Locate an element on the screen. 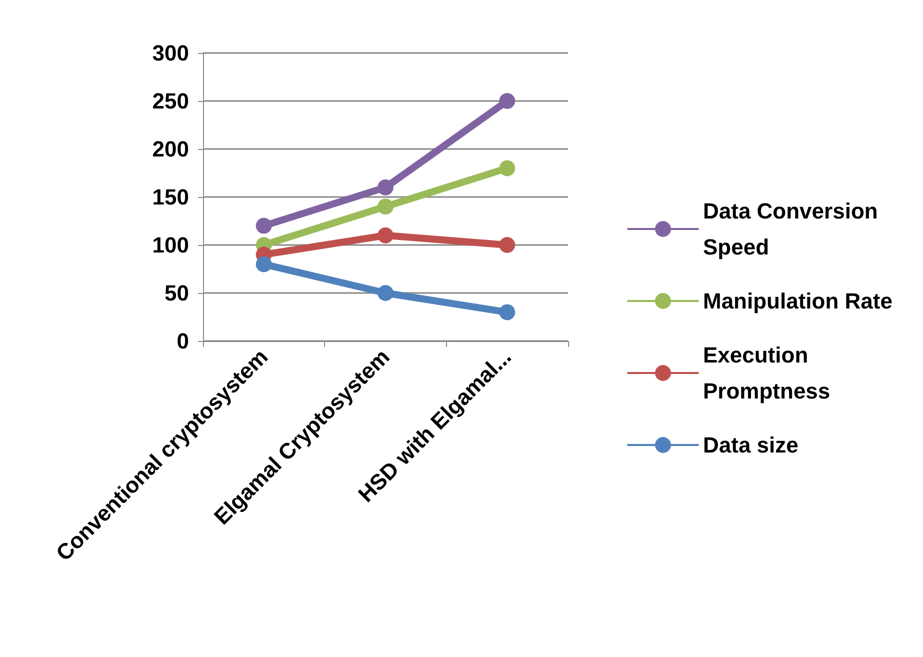 This screenshot has width=923, height=657. y-tick-label: 0 is located at coordinates (182, 341).